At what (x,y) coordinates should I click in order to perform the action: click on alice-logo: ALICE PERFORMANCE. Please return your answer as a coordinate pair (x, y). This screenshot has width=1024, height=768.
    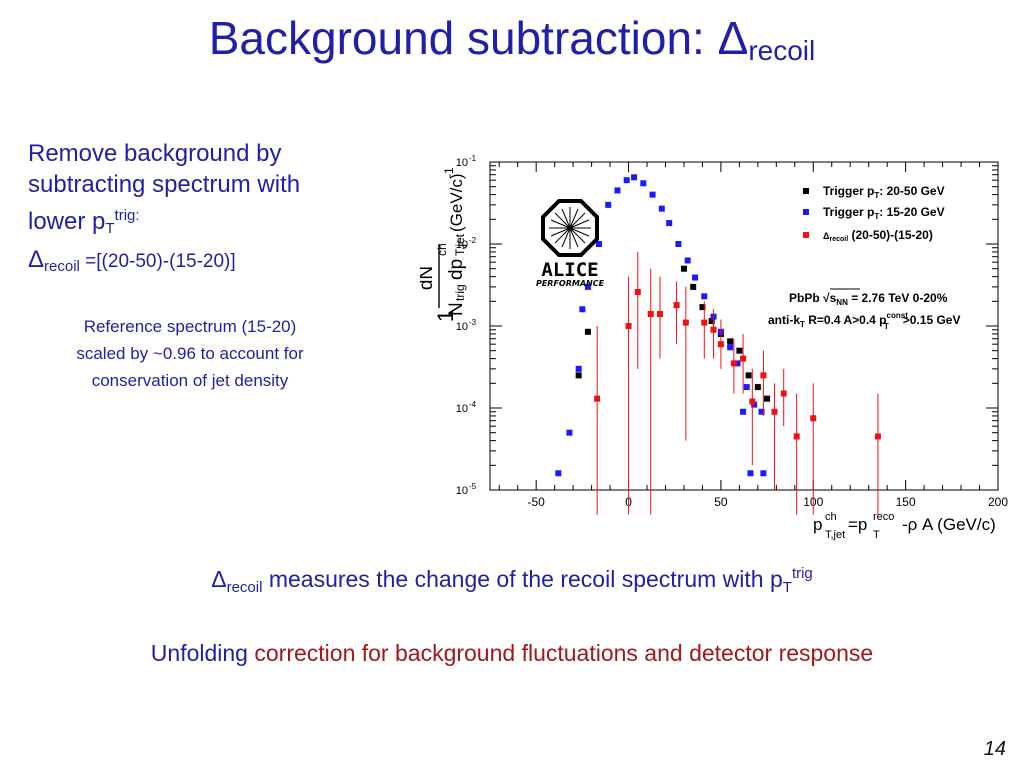
    Looking at the image, I should click on (570, 243).